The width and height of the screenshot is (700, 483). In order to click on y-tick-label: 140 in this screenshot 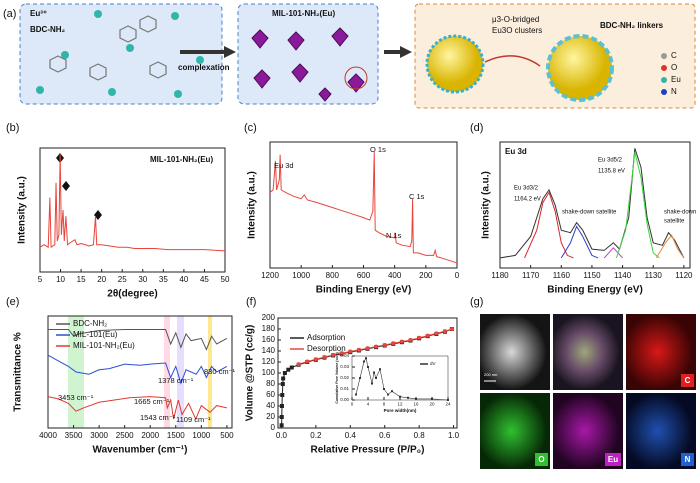, I will do `click(269, 350)`.